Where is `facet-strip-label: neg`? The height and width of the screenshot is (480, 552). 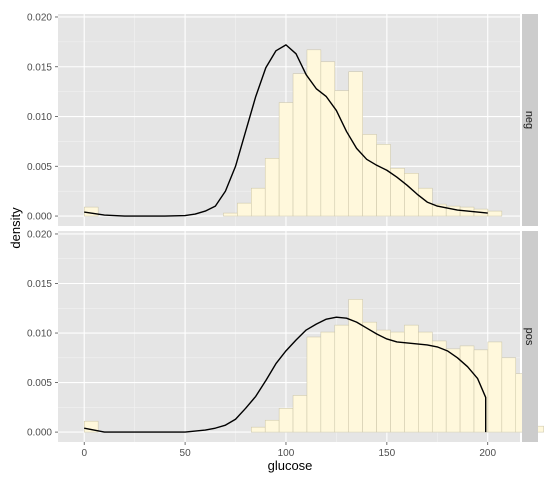 facet-strip-label: neg is located at coordinates (529, 120).